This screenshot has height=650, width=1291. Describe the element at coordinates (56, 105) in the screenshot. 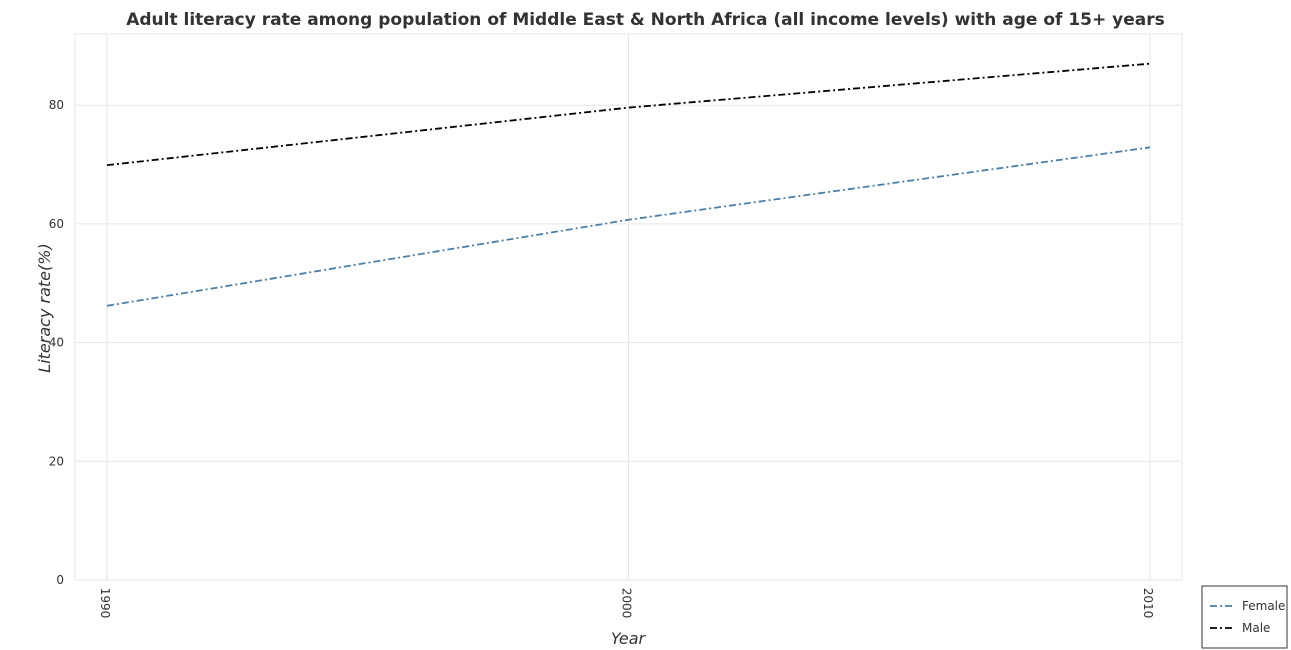

I see `y-tick-label: 80` at that location.